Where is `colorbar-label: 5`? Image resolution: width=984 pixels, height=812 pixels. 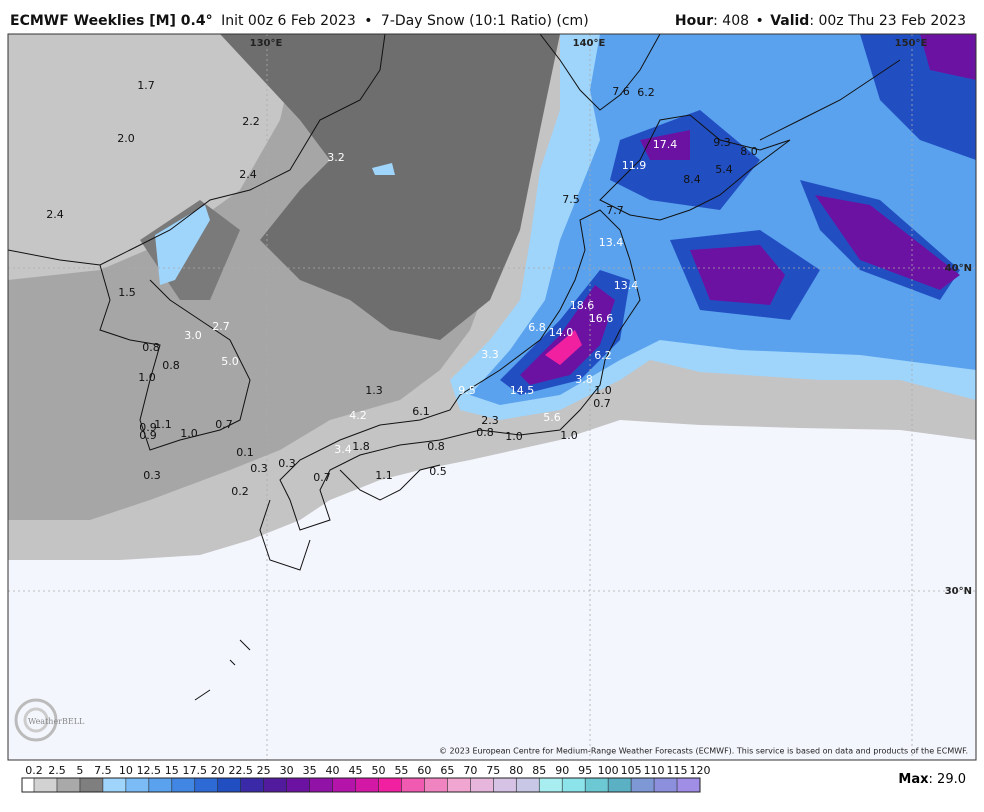
colorbar-label: 5 is located at coordinates (79, 770).